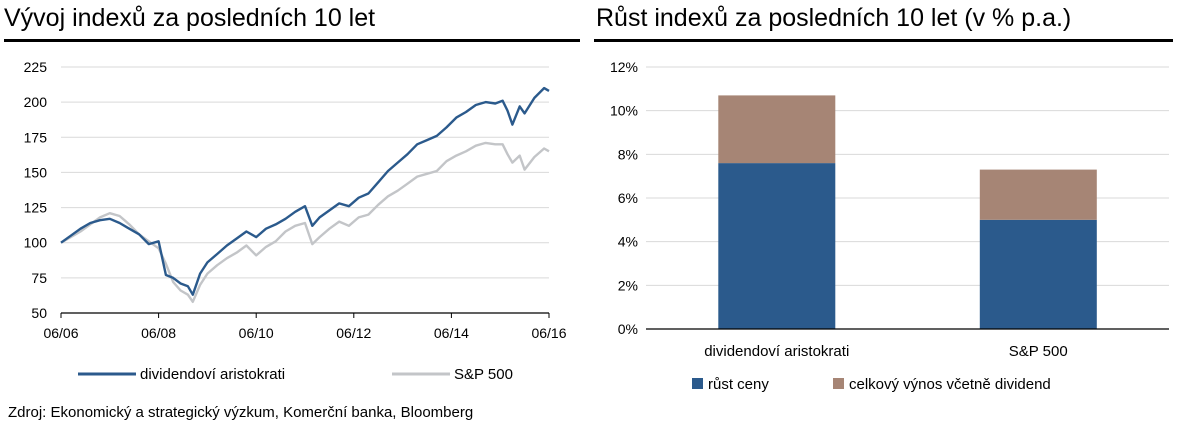 Image resolution: width=1179 pixels, height=437 pixels. What do you see at coordinates (628, 285) in the screenshot?
I see `y-tick-label: 2%` at bounding box center [628, 285].